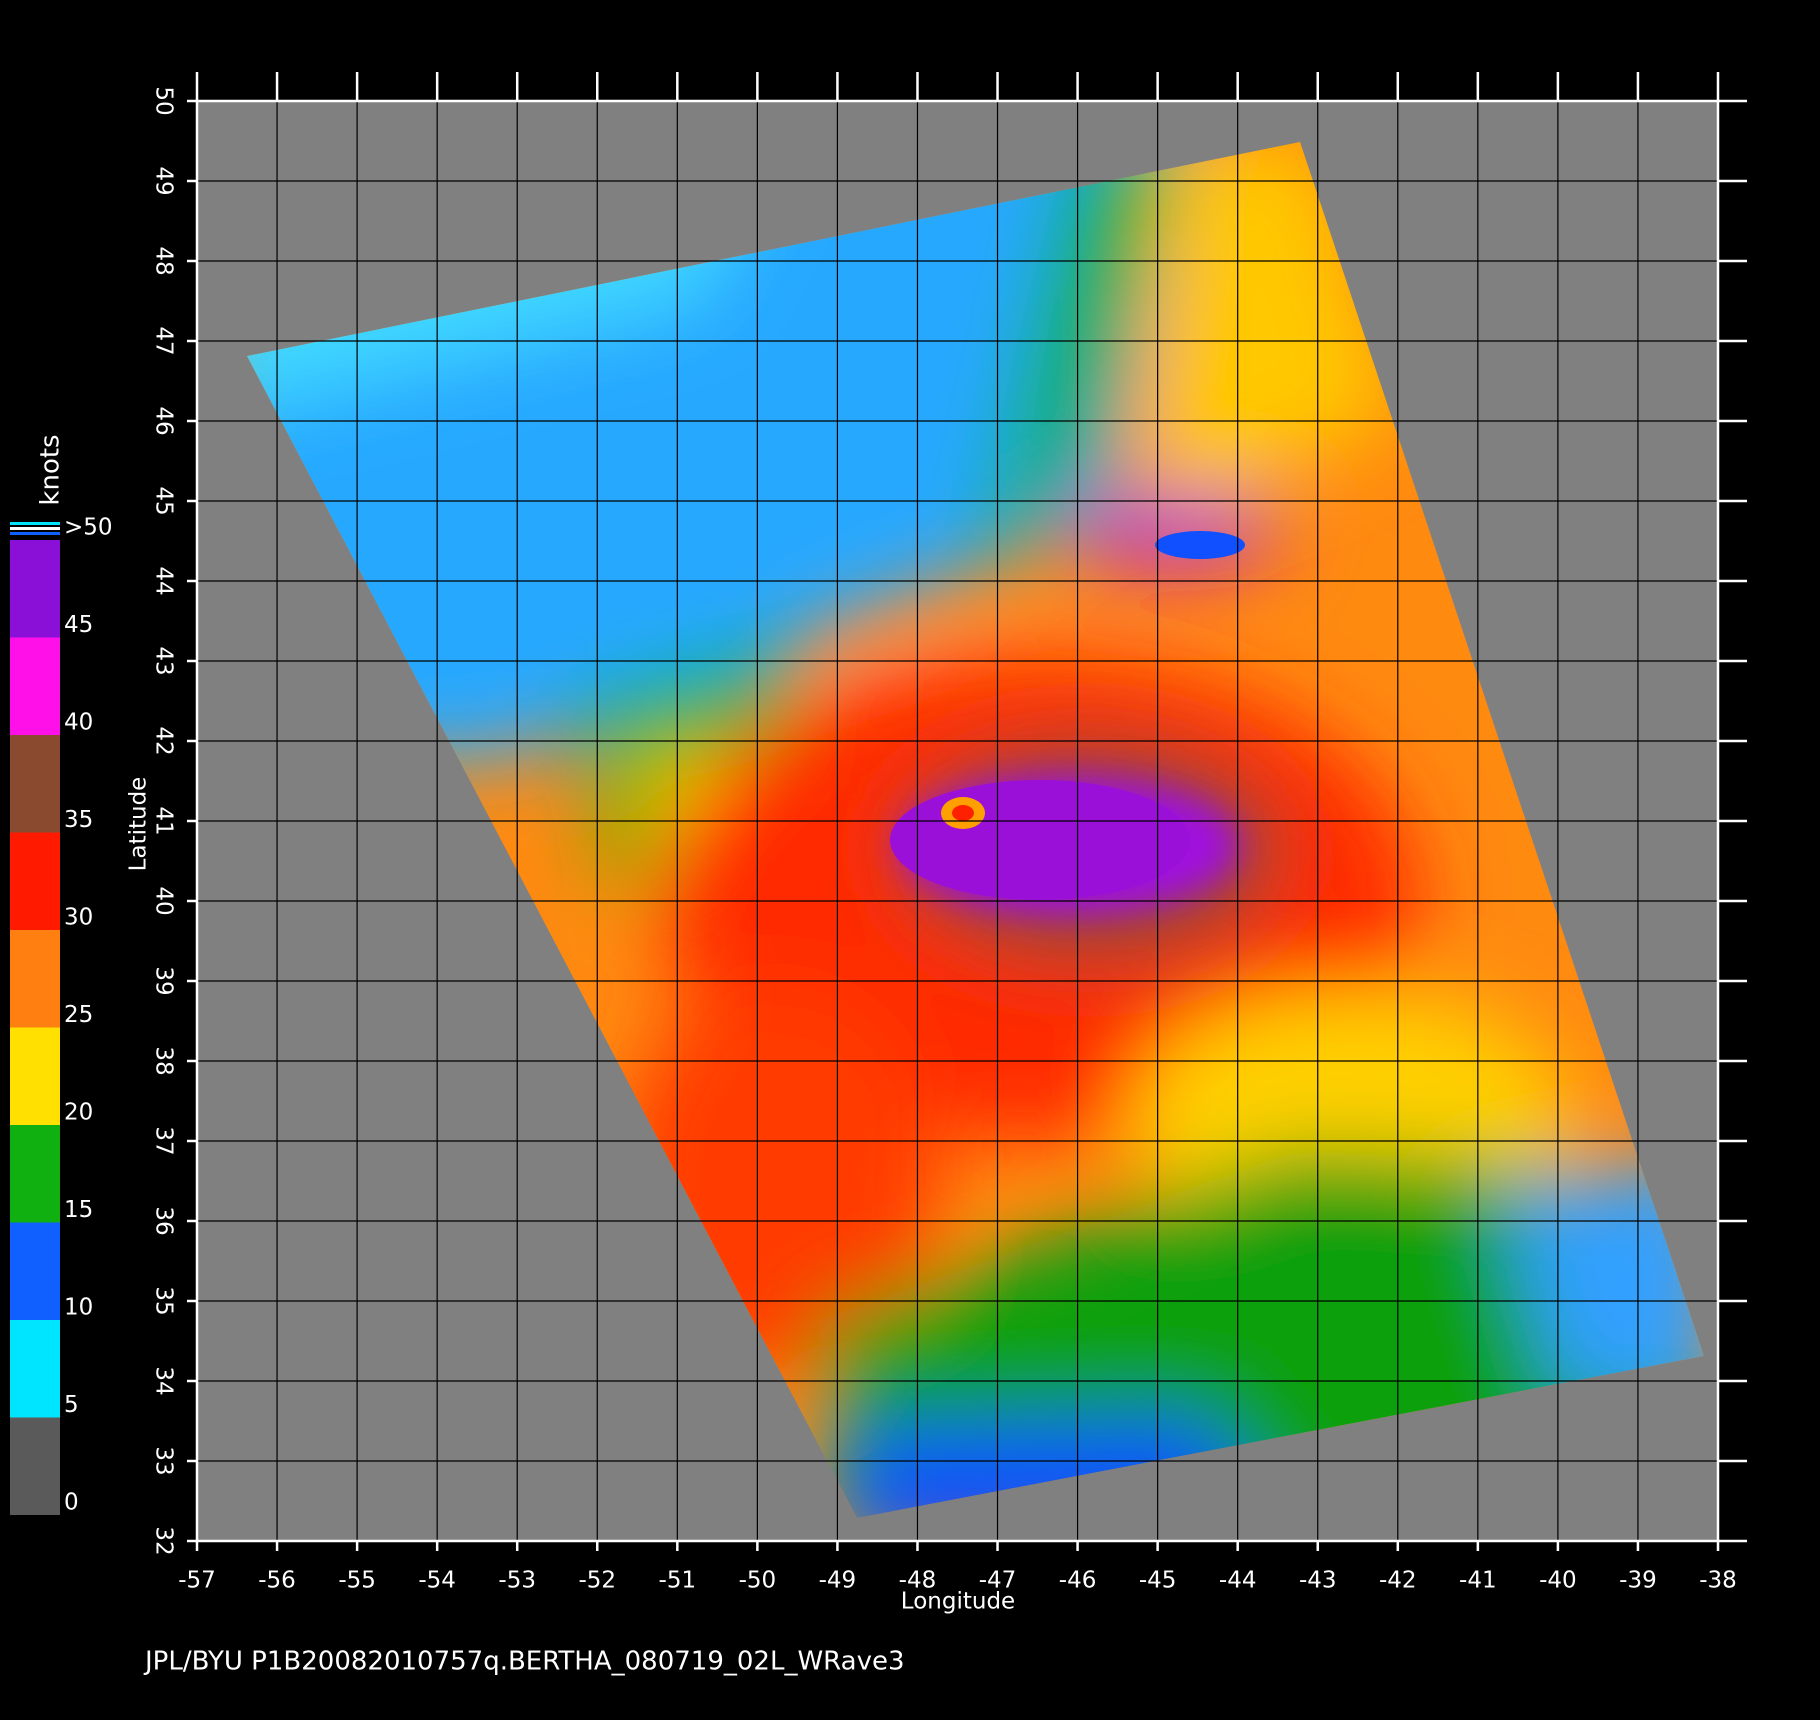  I want to click on y-tick-label: 46, so click(164, 420).